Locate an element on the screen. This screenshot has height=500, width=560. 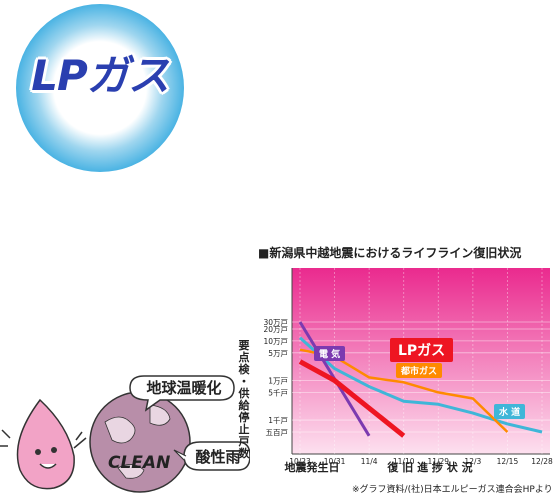
y-tick-label: 5千戸 is located at coordinates (278, 392).